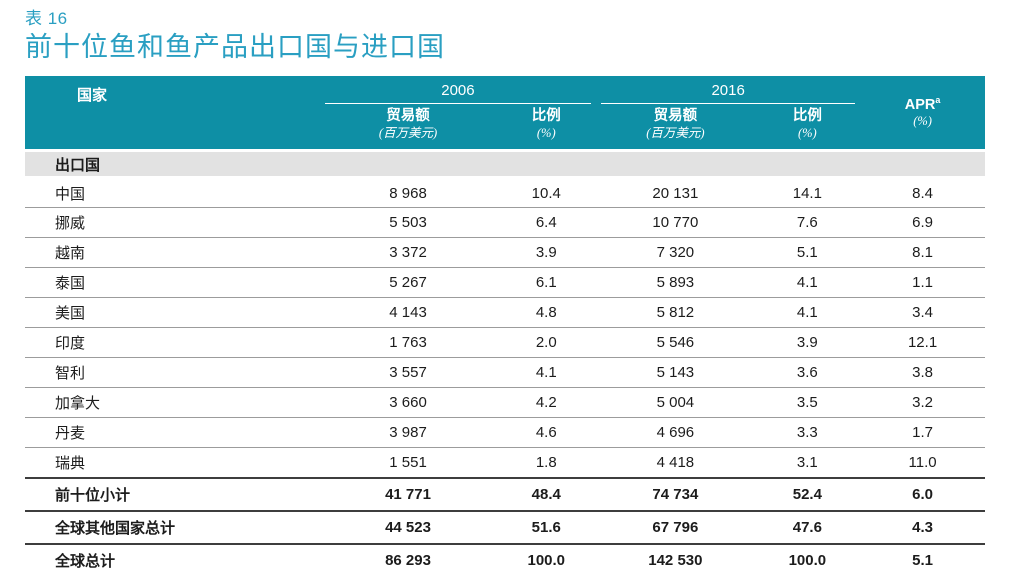  I want to click on trade-2006-cell: 4 143, so click(408, 313).